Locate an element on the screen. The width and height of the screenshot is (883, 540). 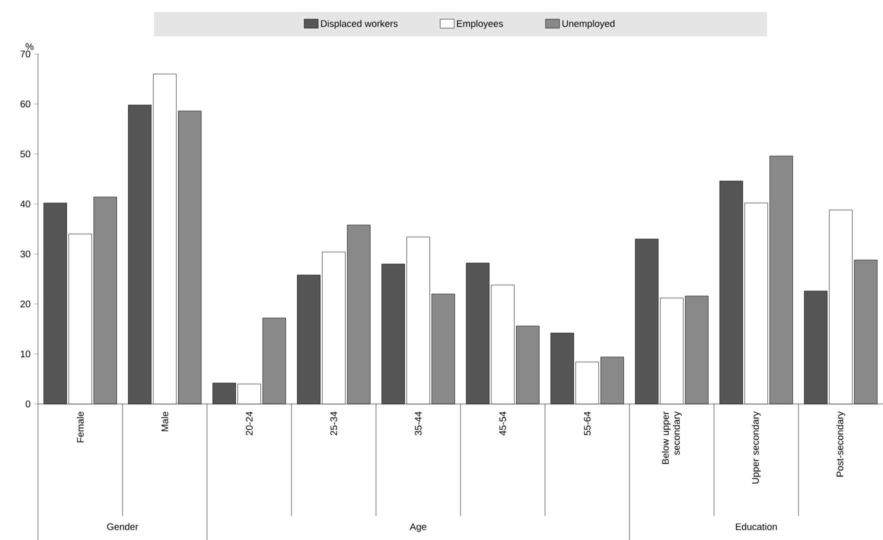
text: Gender is located at coordinates (122, 526).